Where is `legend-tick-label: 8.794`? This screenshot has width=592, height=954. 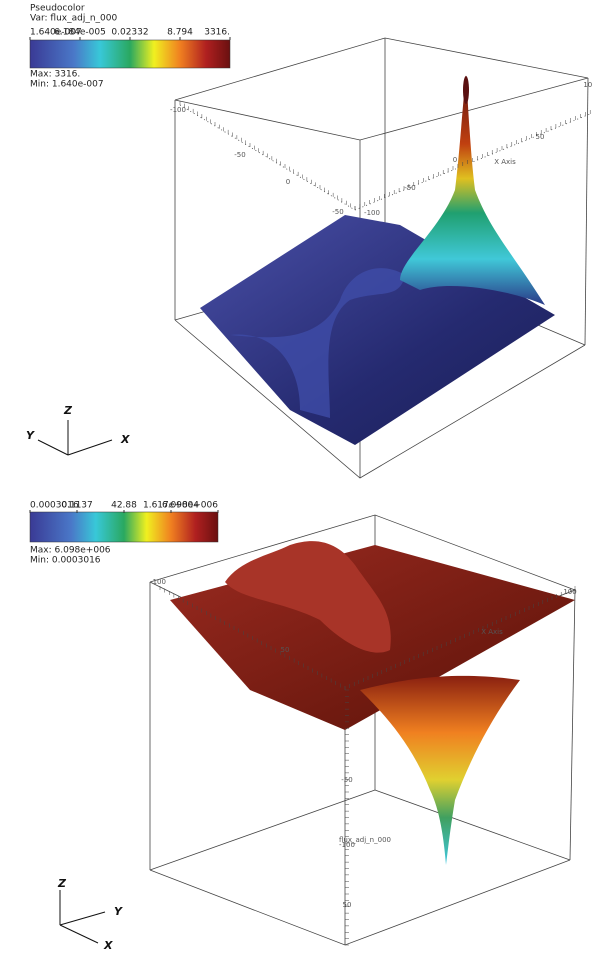
legend-tick-label: 8.794 is located at coordinates (180, 33).